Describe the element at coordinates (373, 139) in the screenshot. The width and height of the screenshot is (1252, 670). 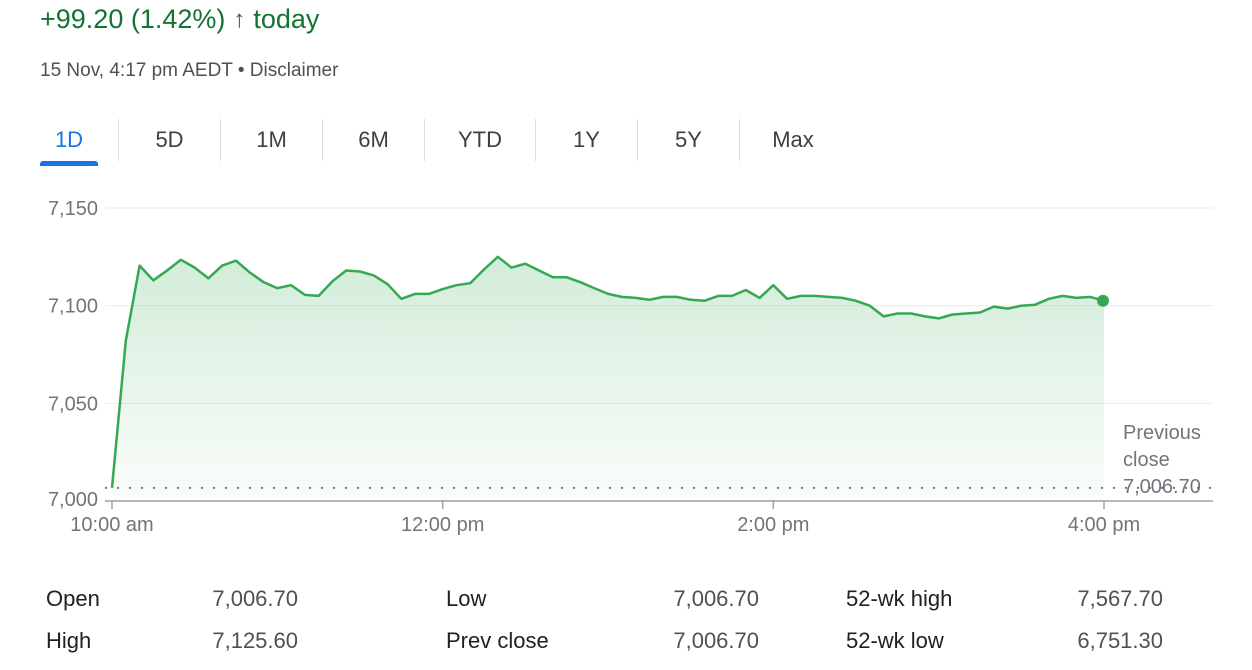
I see `tab-6m: 6M` at that location.